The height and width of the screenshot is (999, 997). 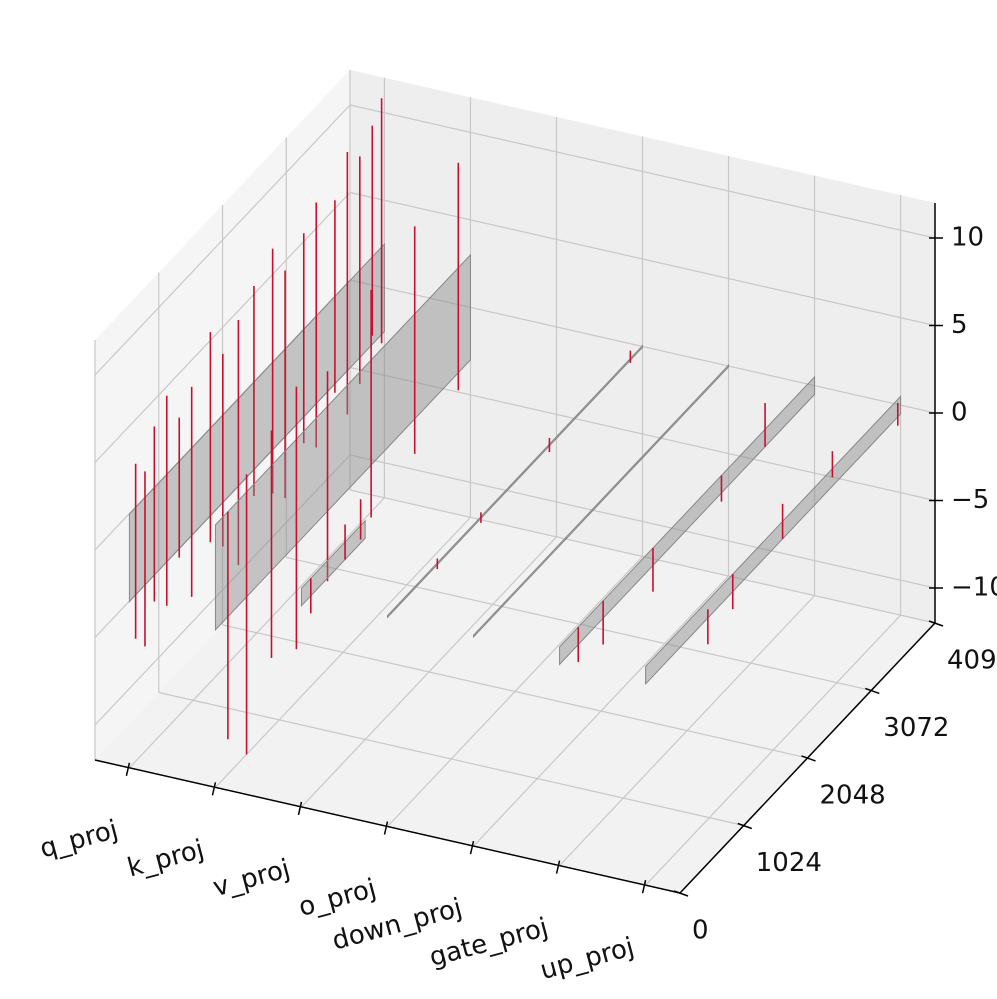 I want to click on x-tick-label: up_proj, so click(x=587, y=959).